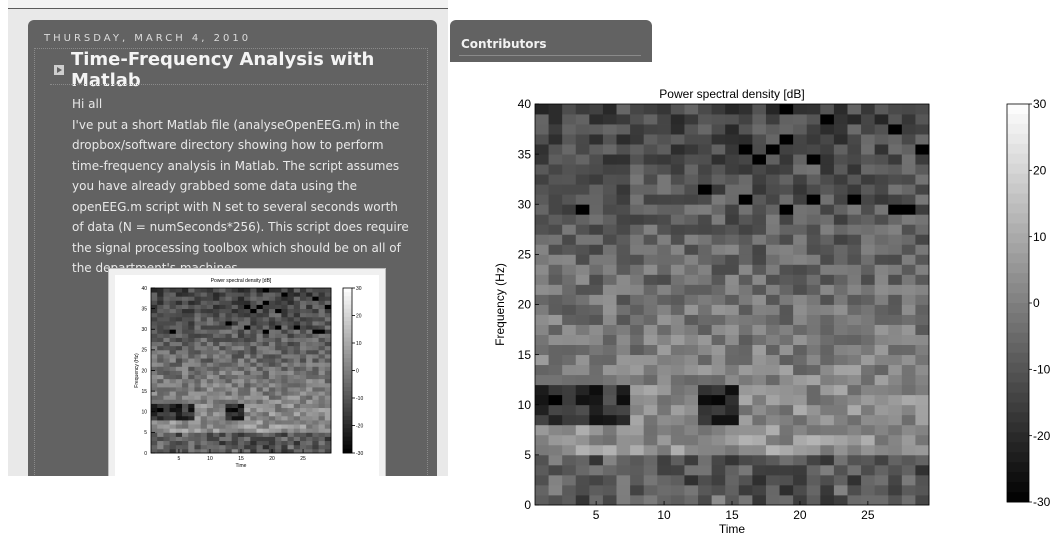 The height and width of the screenshot is (538, 1050). I want to click on main-colorbar-segment, so click(1018, 397).